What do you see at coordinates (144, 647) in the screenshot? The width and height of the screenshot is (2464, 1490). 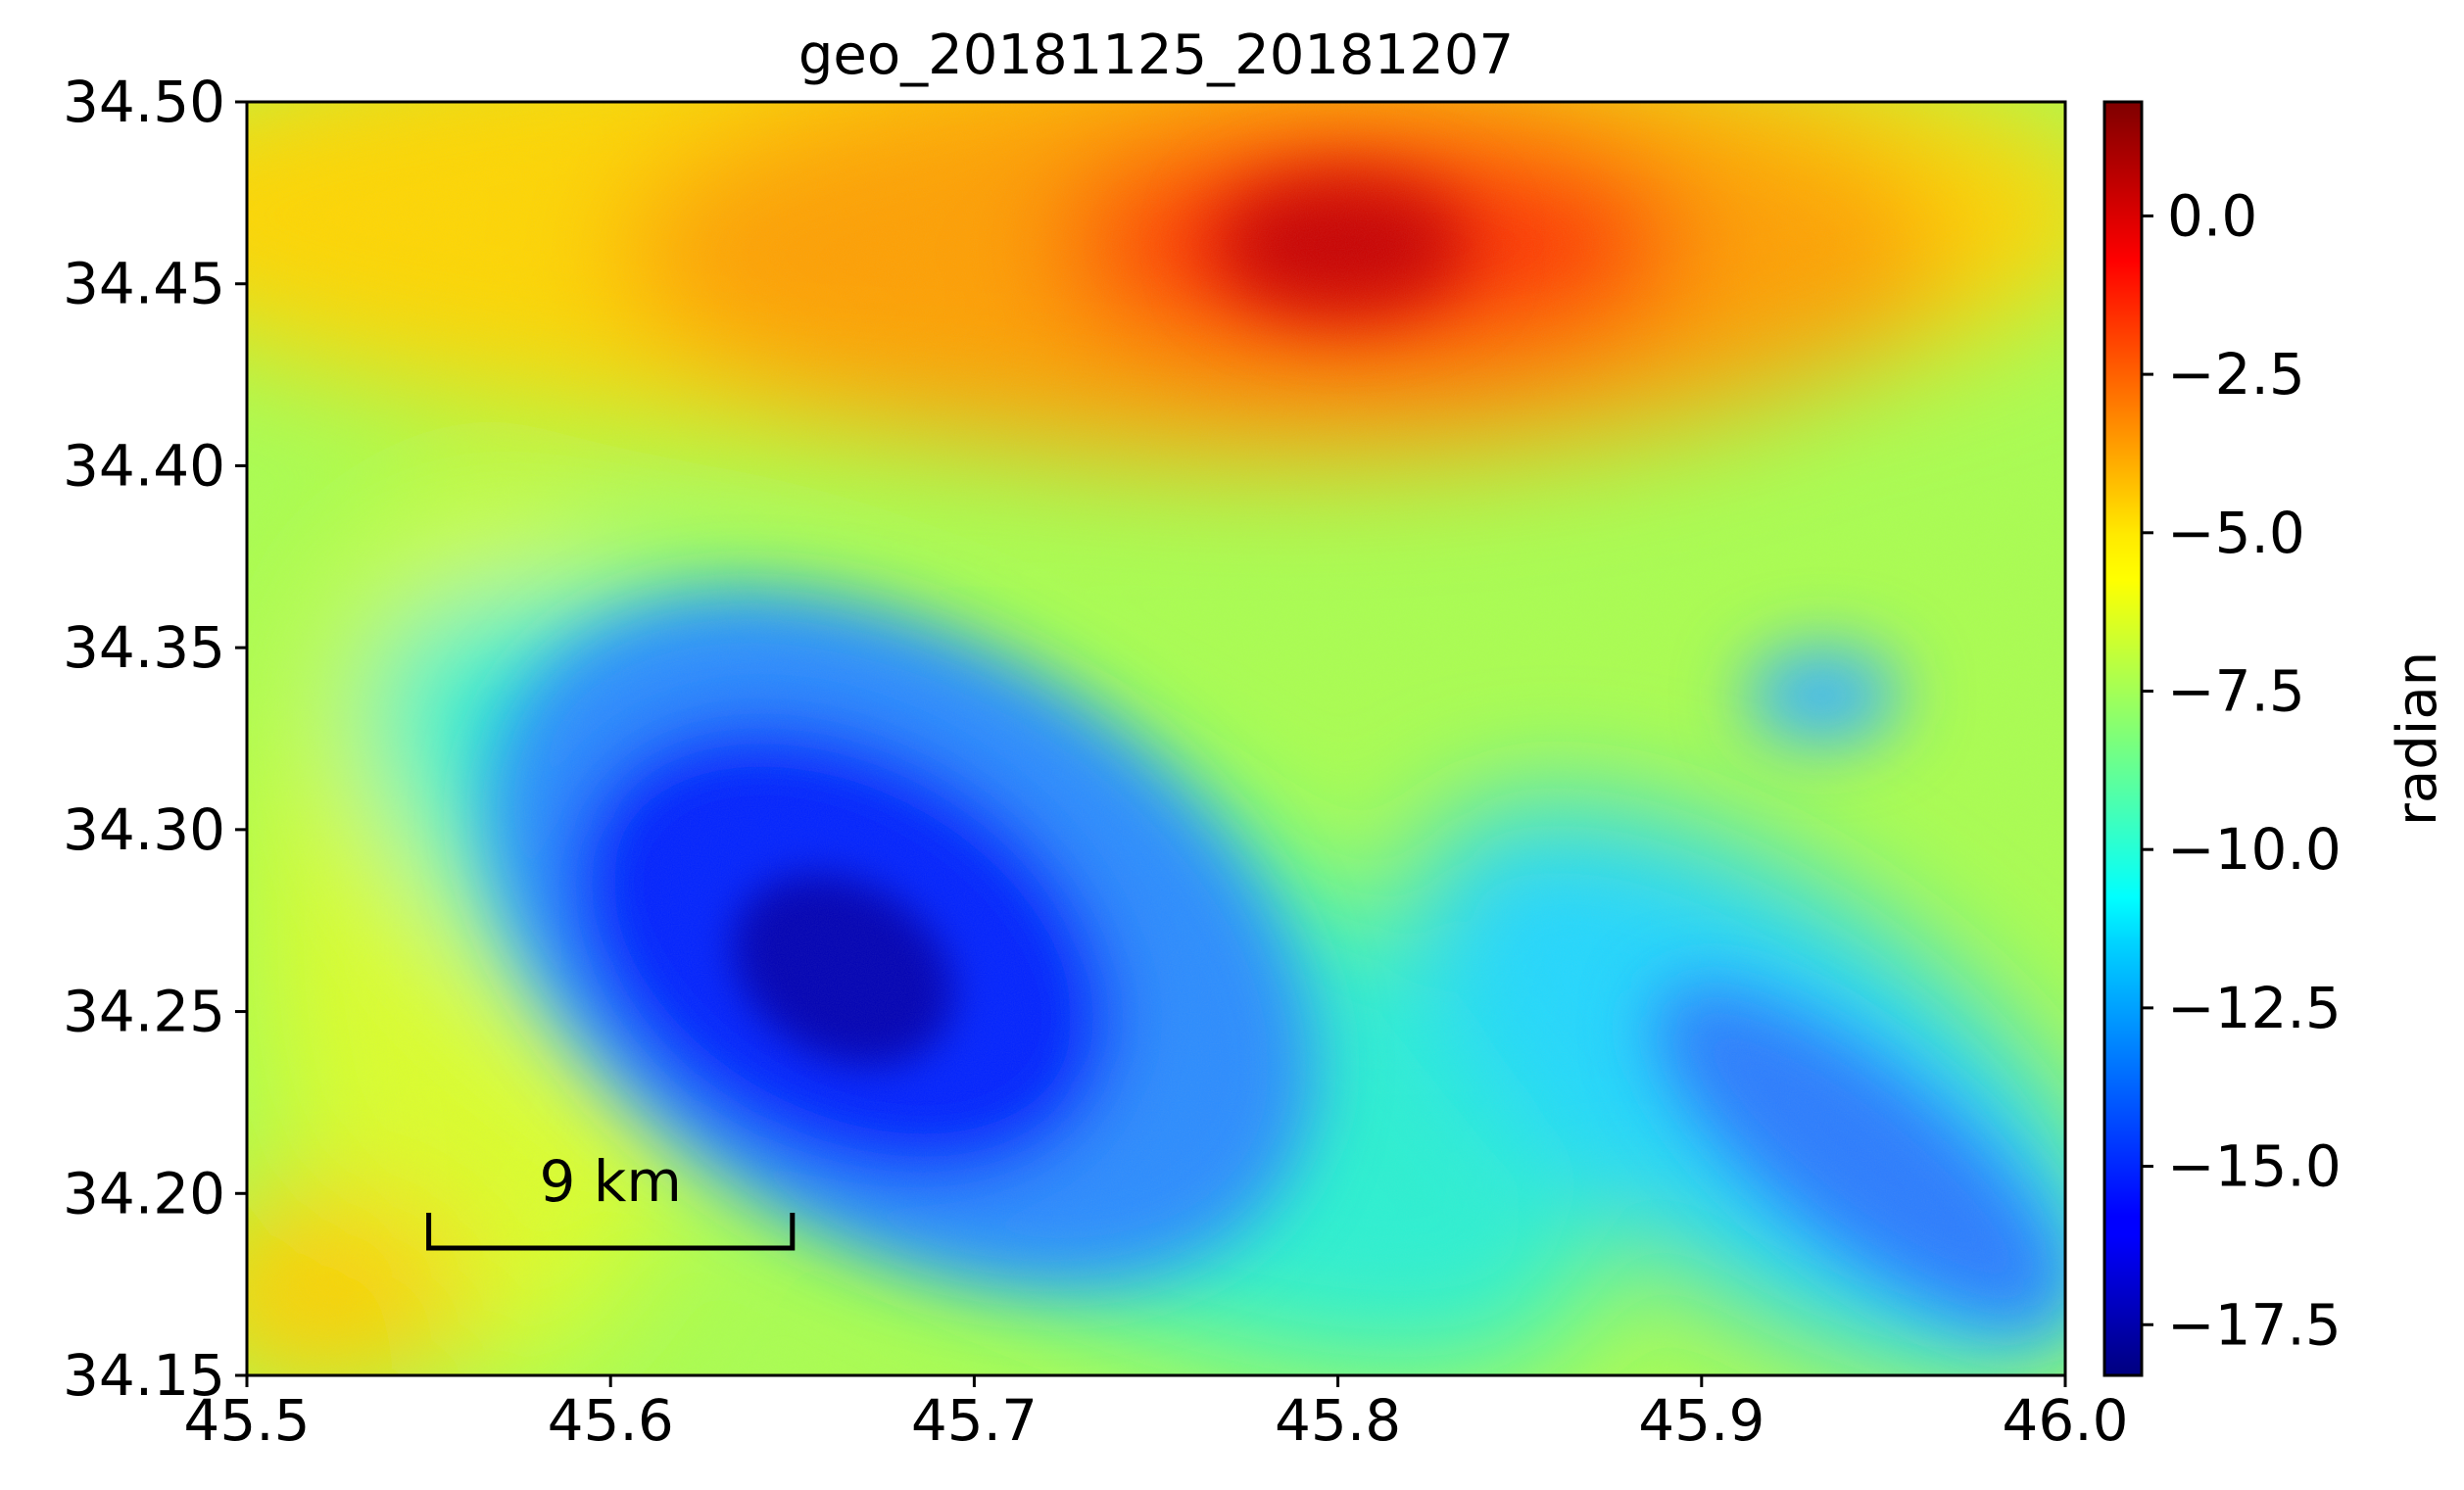 I see `y-tick-label: 34.35` at bounding box center [144, 647].